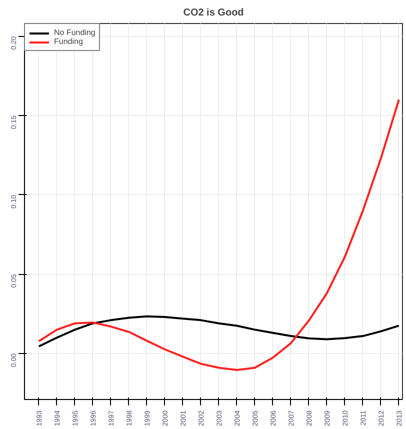 The height and width of the screenshot is (429, 406). Describe the element at coordinates (68, 41) in the screenshot. I see `legend-label: Funding` at that location.